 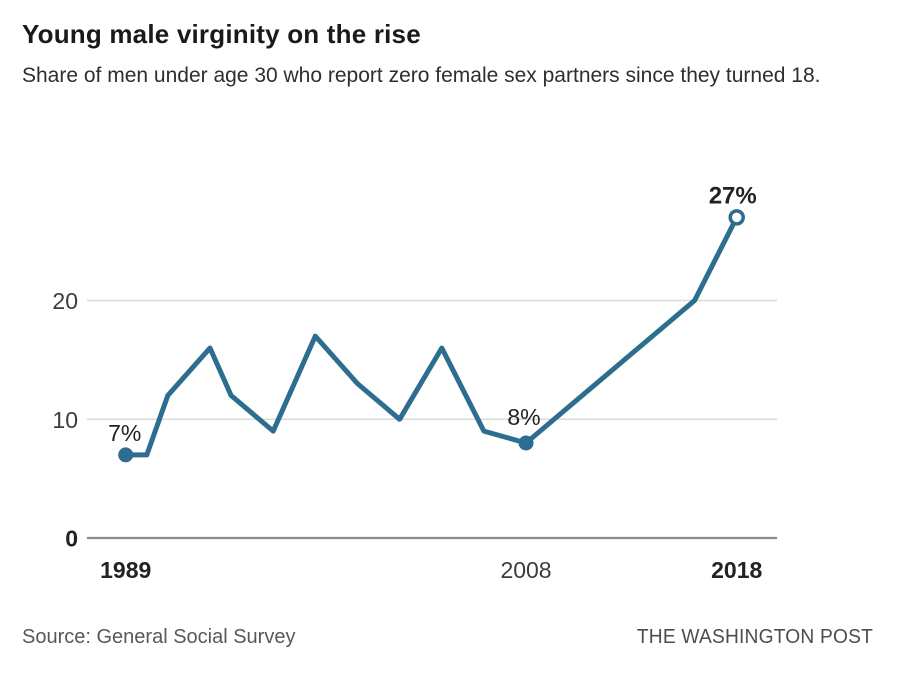 What do you see at coordinates (526, 443) in the screenshot?
I see `data-point-2008` at bounding box center [526, 443].